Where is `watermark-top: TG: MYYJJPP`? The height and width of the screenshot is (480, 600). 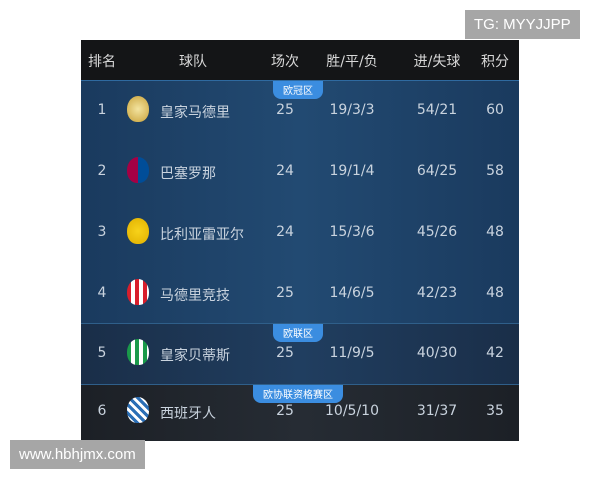 watermark-top: TG: MYYJJPP is located at coordinates (522, 24).